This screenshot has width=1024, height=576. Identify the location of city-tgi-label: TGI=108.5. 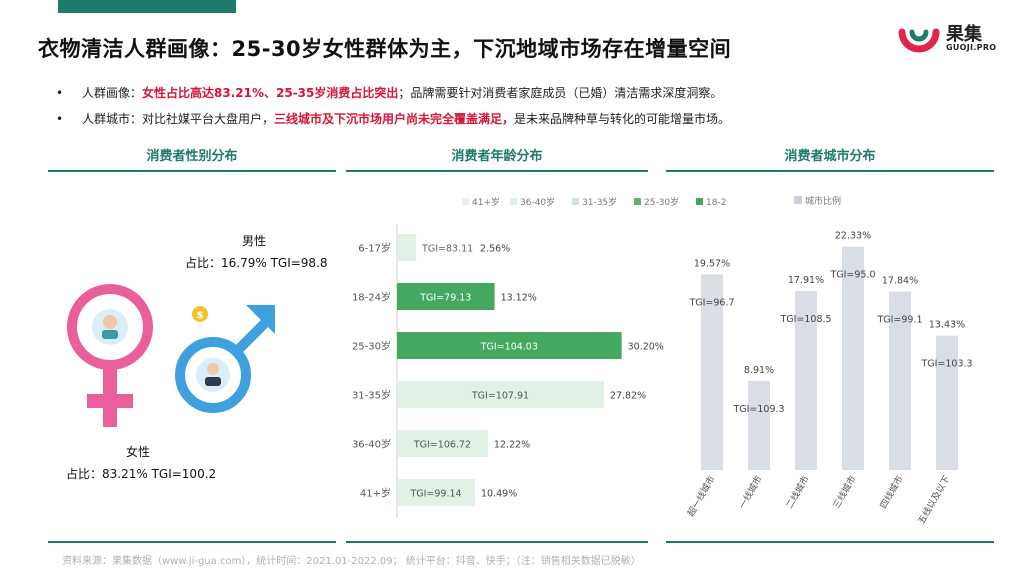
(805, 319).